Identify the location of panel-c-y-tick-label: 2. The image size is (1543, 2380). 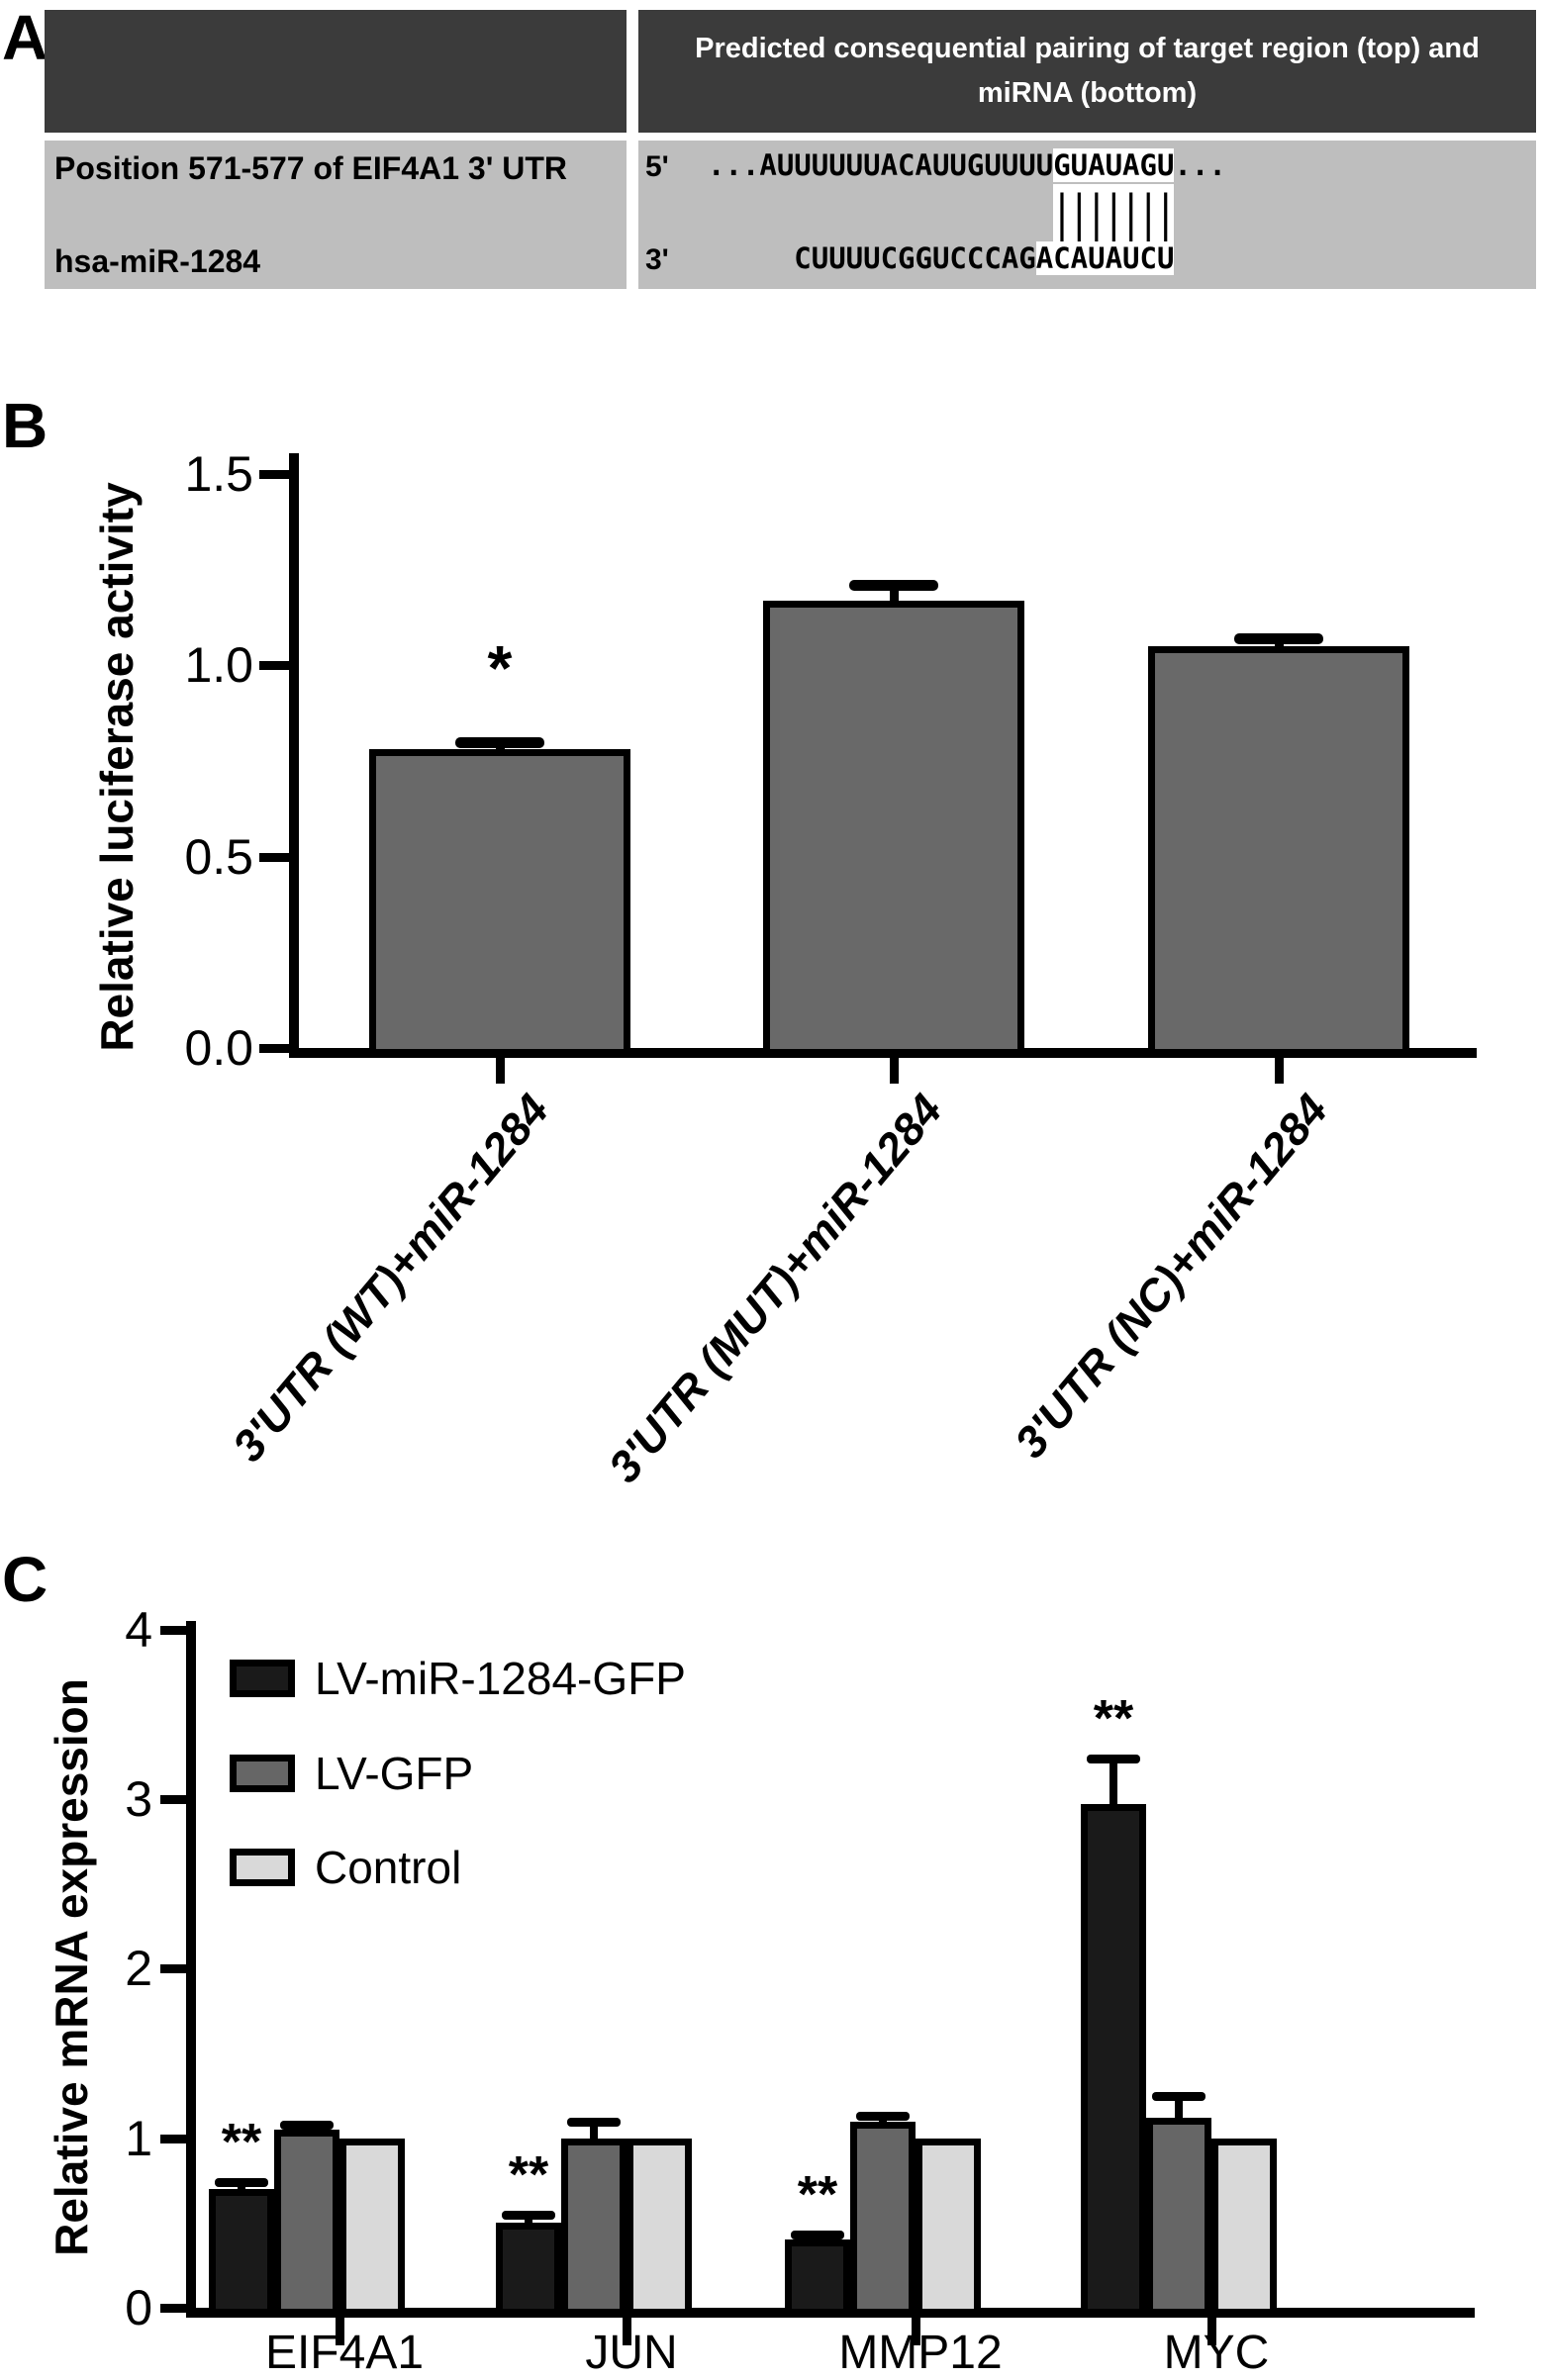
(138, 1968).